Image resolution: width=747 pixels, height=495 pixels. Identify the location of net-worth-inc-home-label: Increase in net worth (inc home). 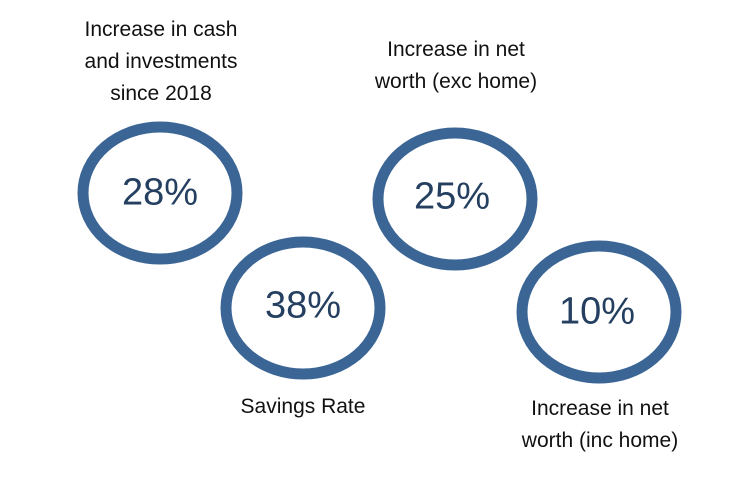
(600, 425).